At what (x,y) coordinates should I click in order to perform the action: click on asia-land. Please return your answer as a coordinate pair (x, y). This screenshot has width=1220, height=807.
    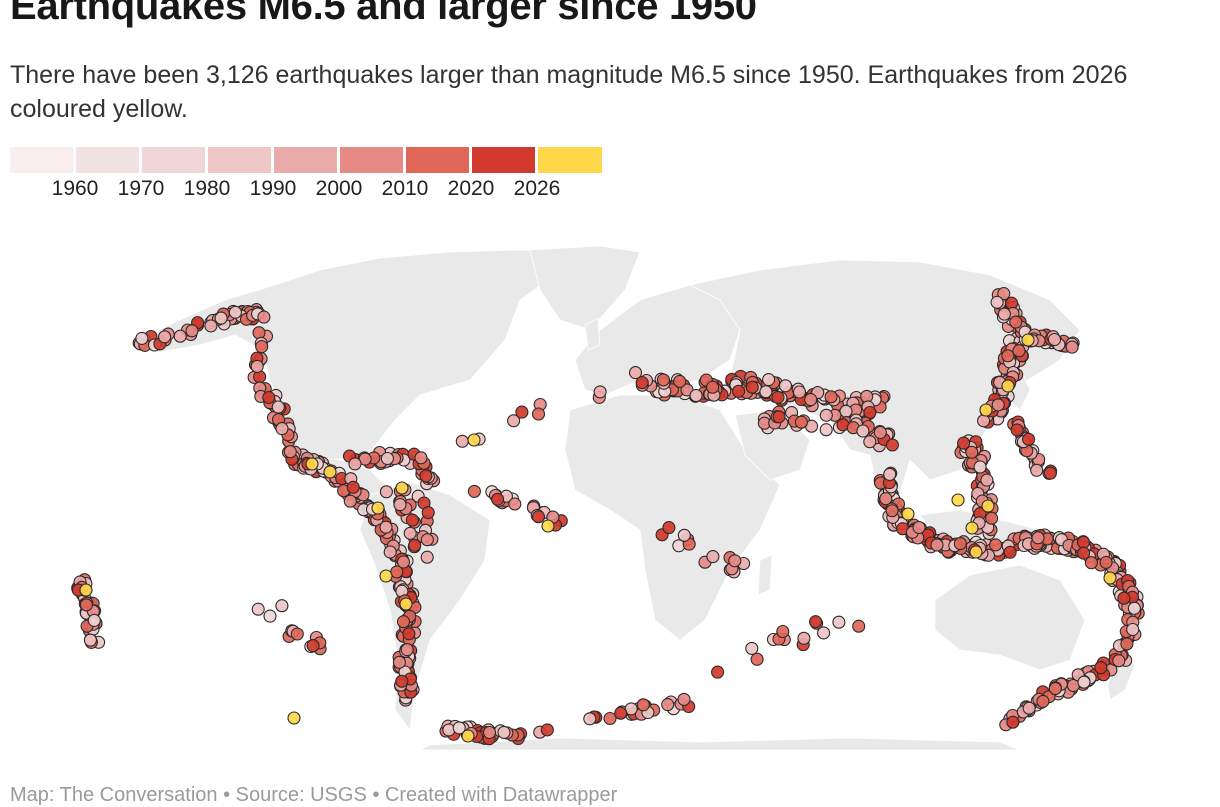
    Looking at the image, I should click on (884, 385).